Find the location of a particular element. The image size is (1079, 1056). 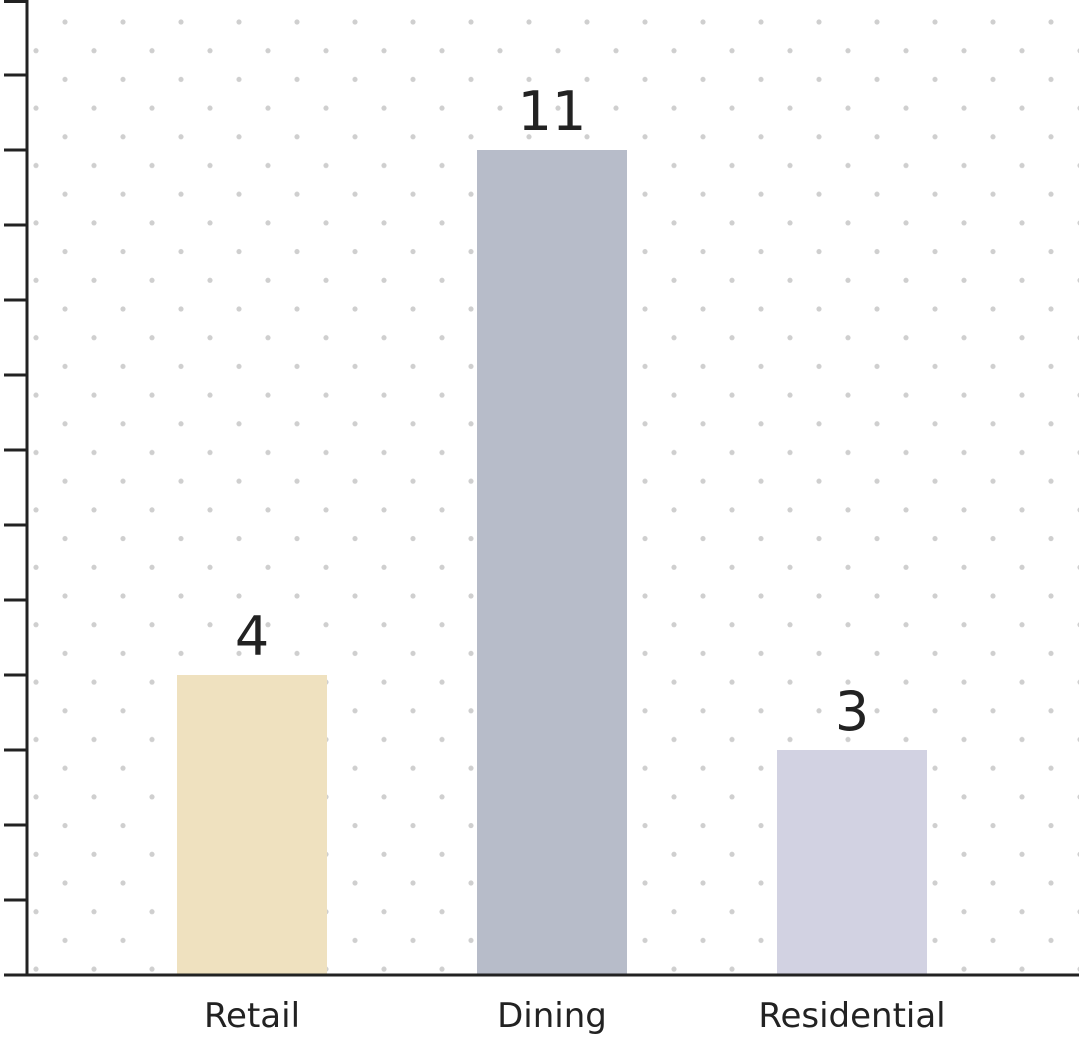

x-tick-label: Dining is located at coordinates (552, 1016).